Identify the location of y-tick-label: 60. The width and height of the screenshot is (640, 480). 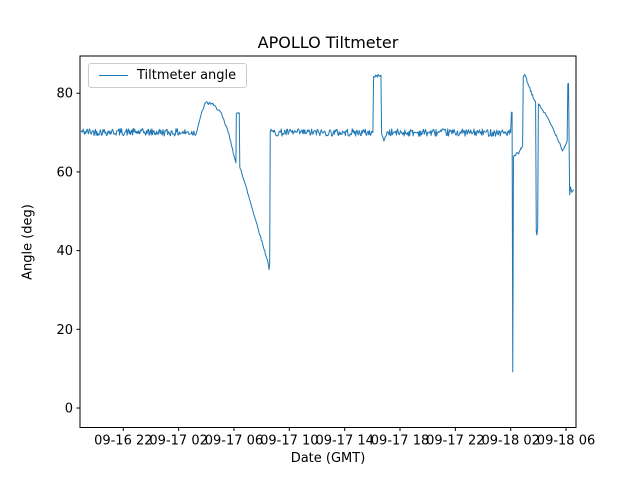
(64, 172).